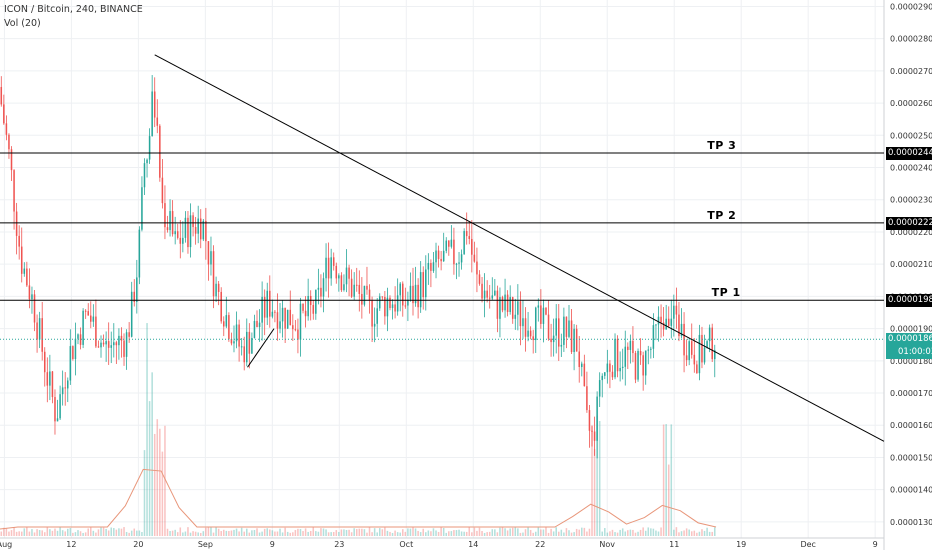 The width and height of the screenshot is (932, 550). What do you see at coordinates (909, 223) in the screenshot?
I see `tp-price-tag: 0.00002228` at bounding box center [909, 223].